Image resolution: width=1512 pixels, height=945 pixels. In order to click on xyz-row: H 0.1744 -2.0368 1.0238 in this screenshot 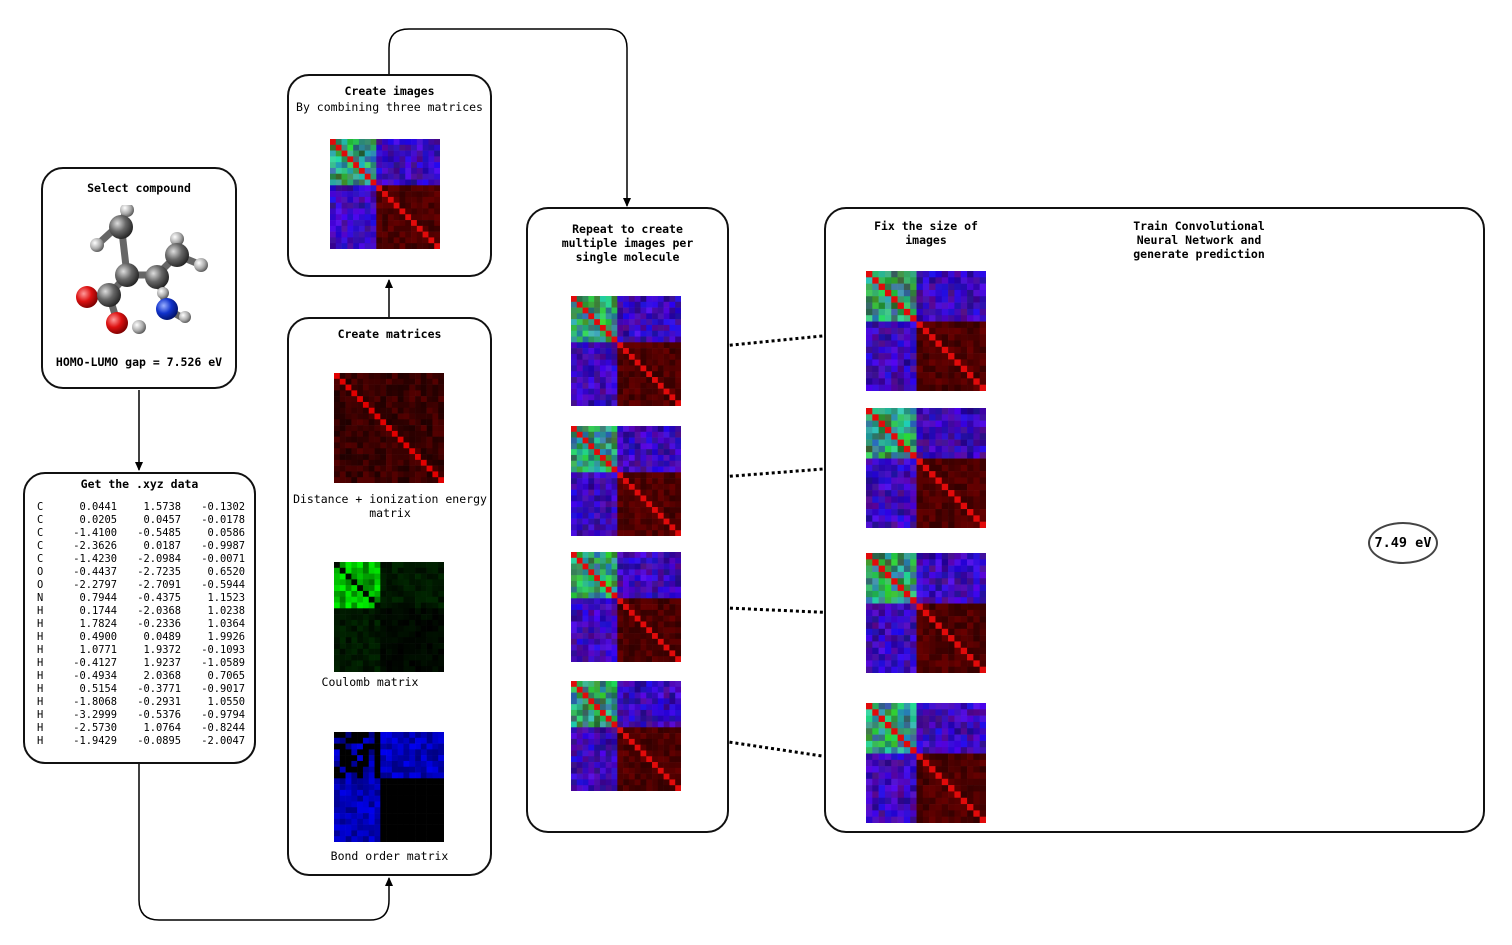, I will do `click(141, 611)`.